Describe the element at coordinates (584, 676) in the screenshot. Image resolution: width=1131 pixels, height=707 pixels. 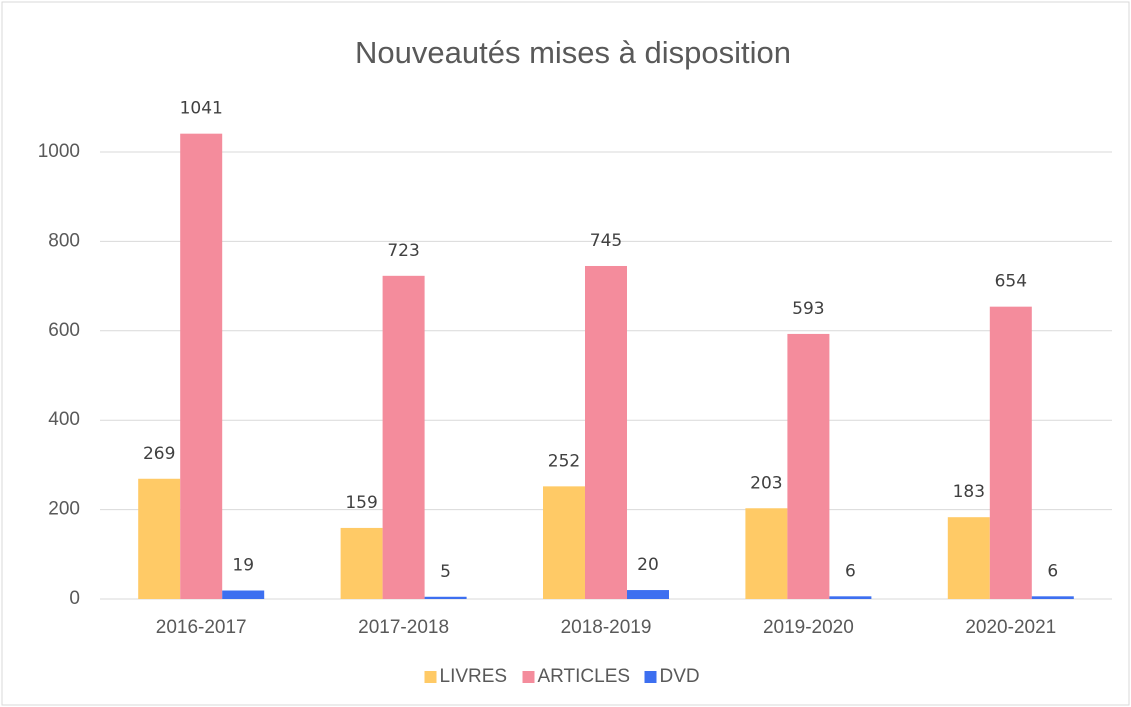
I see `legend-label: ARTICLES` at that location.